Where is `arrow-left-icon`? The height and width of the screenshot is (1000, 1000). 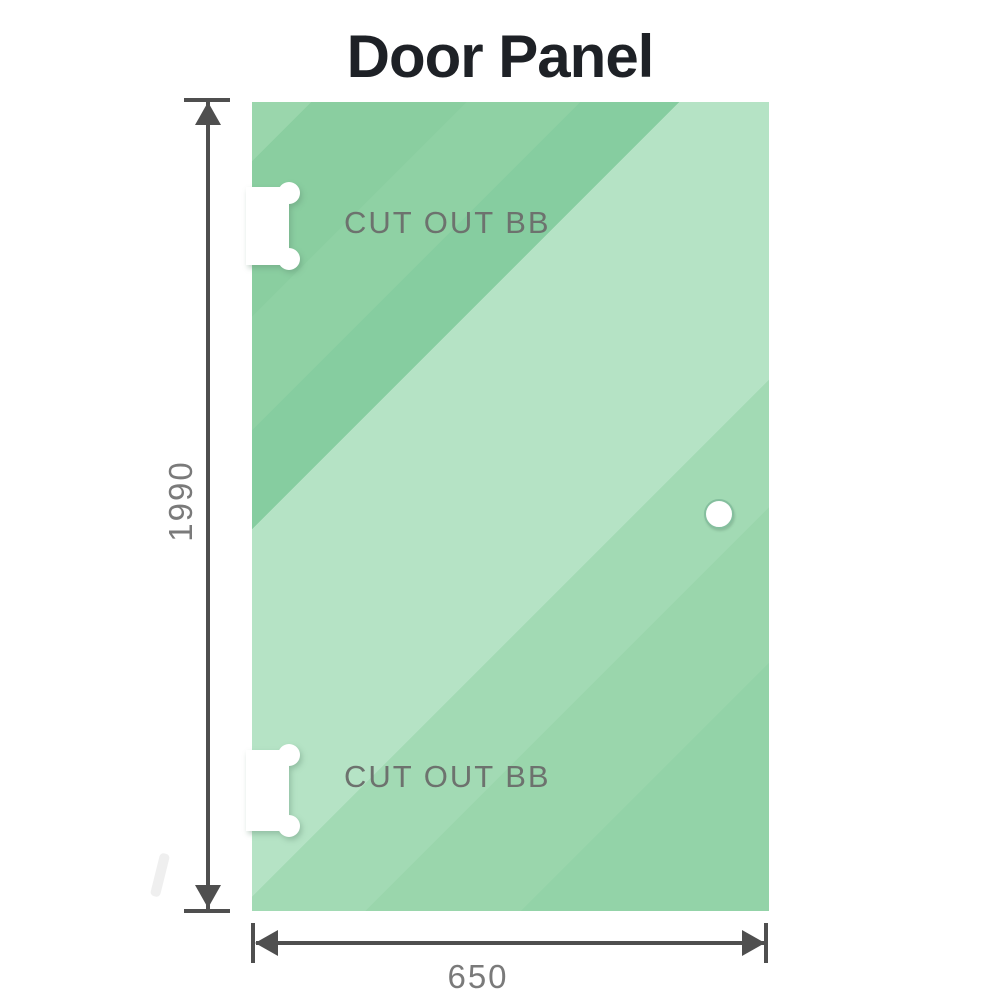
arrow-left-icon is located at coordinates (266, 943).